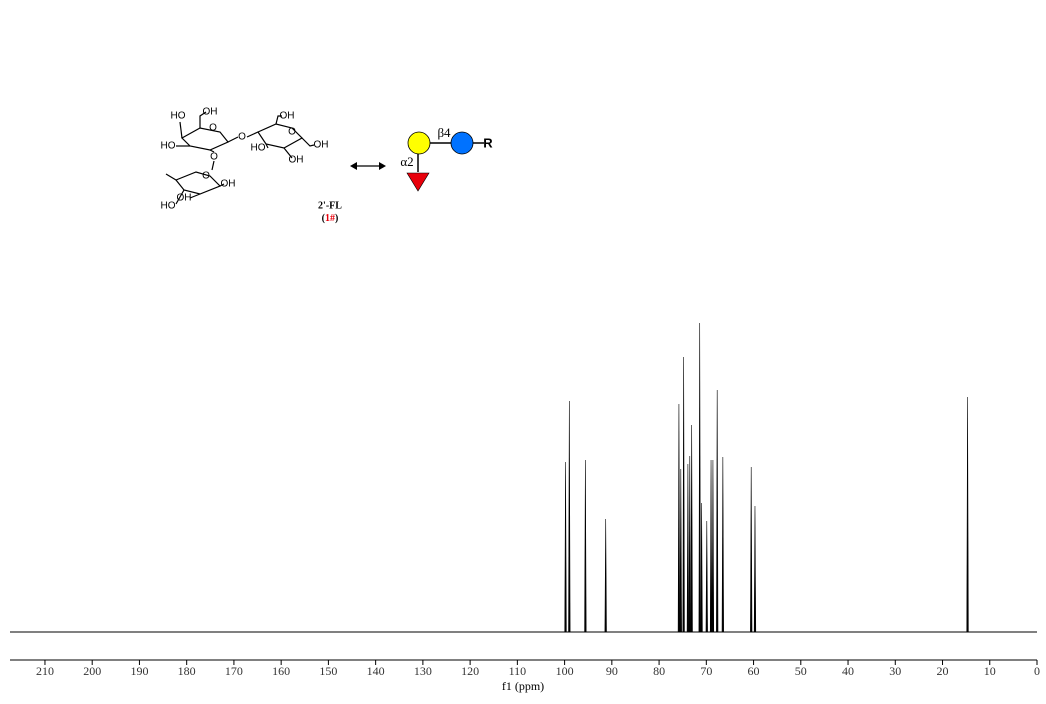 This screenshot has width=1046, height=704. What do you see at coordinates (423, 671) in the screenshot?
I see `x-tick-label: 130` at bounding box center [423, 671].